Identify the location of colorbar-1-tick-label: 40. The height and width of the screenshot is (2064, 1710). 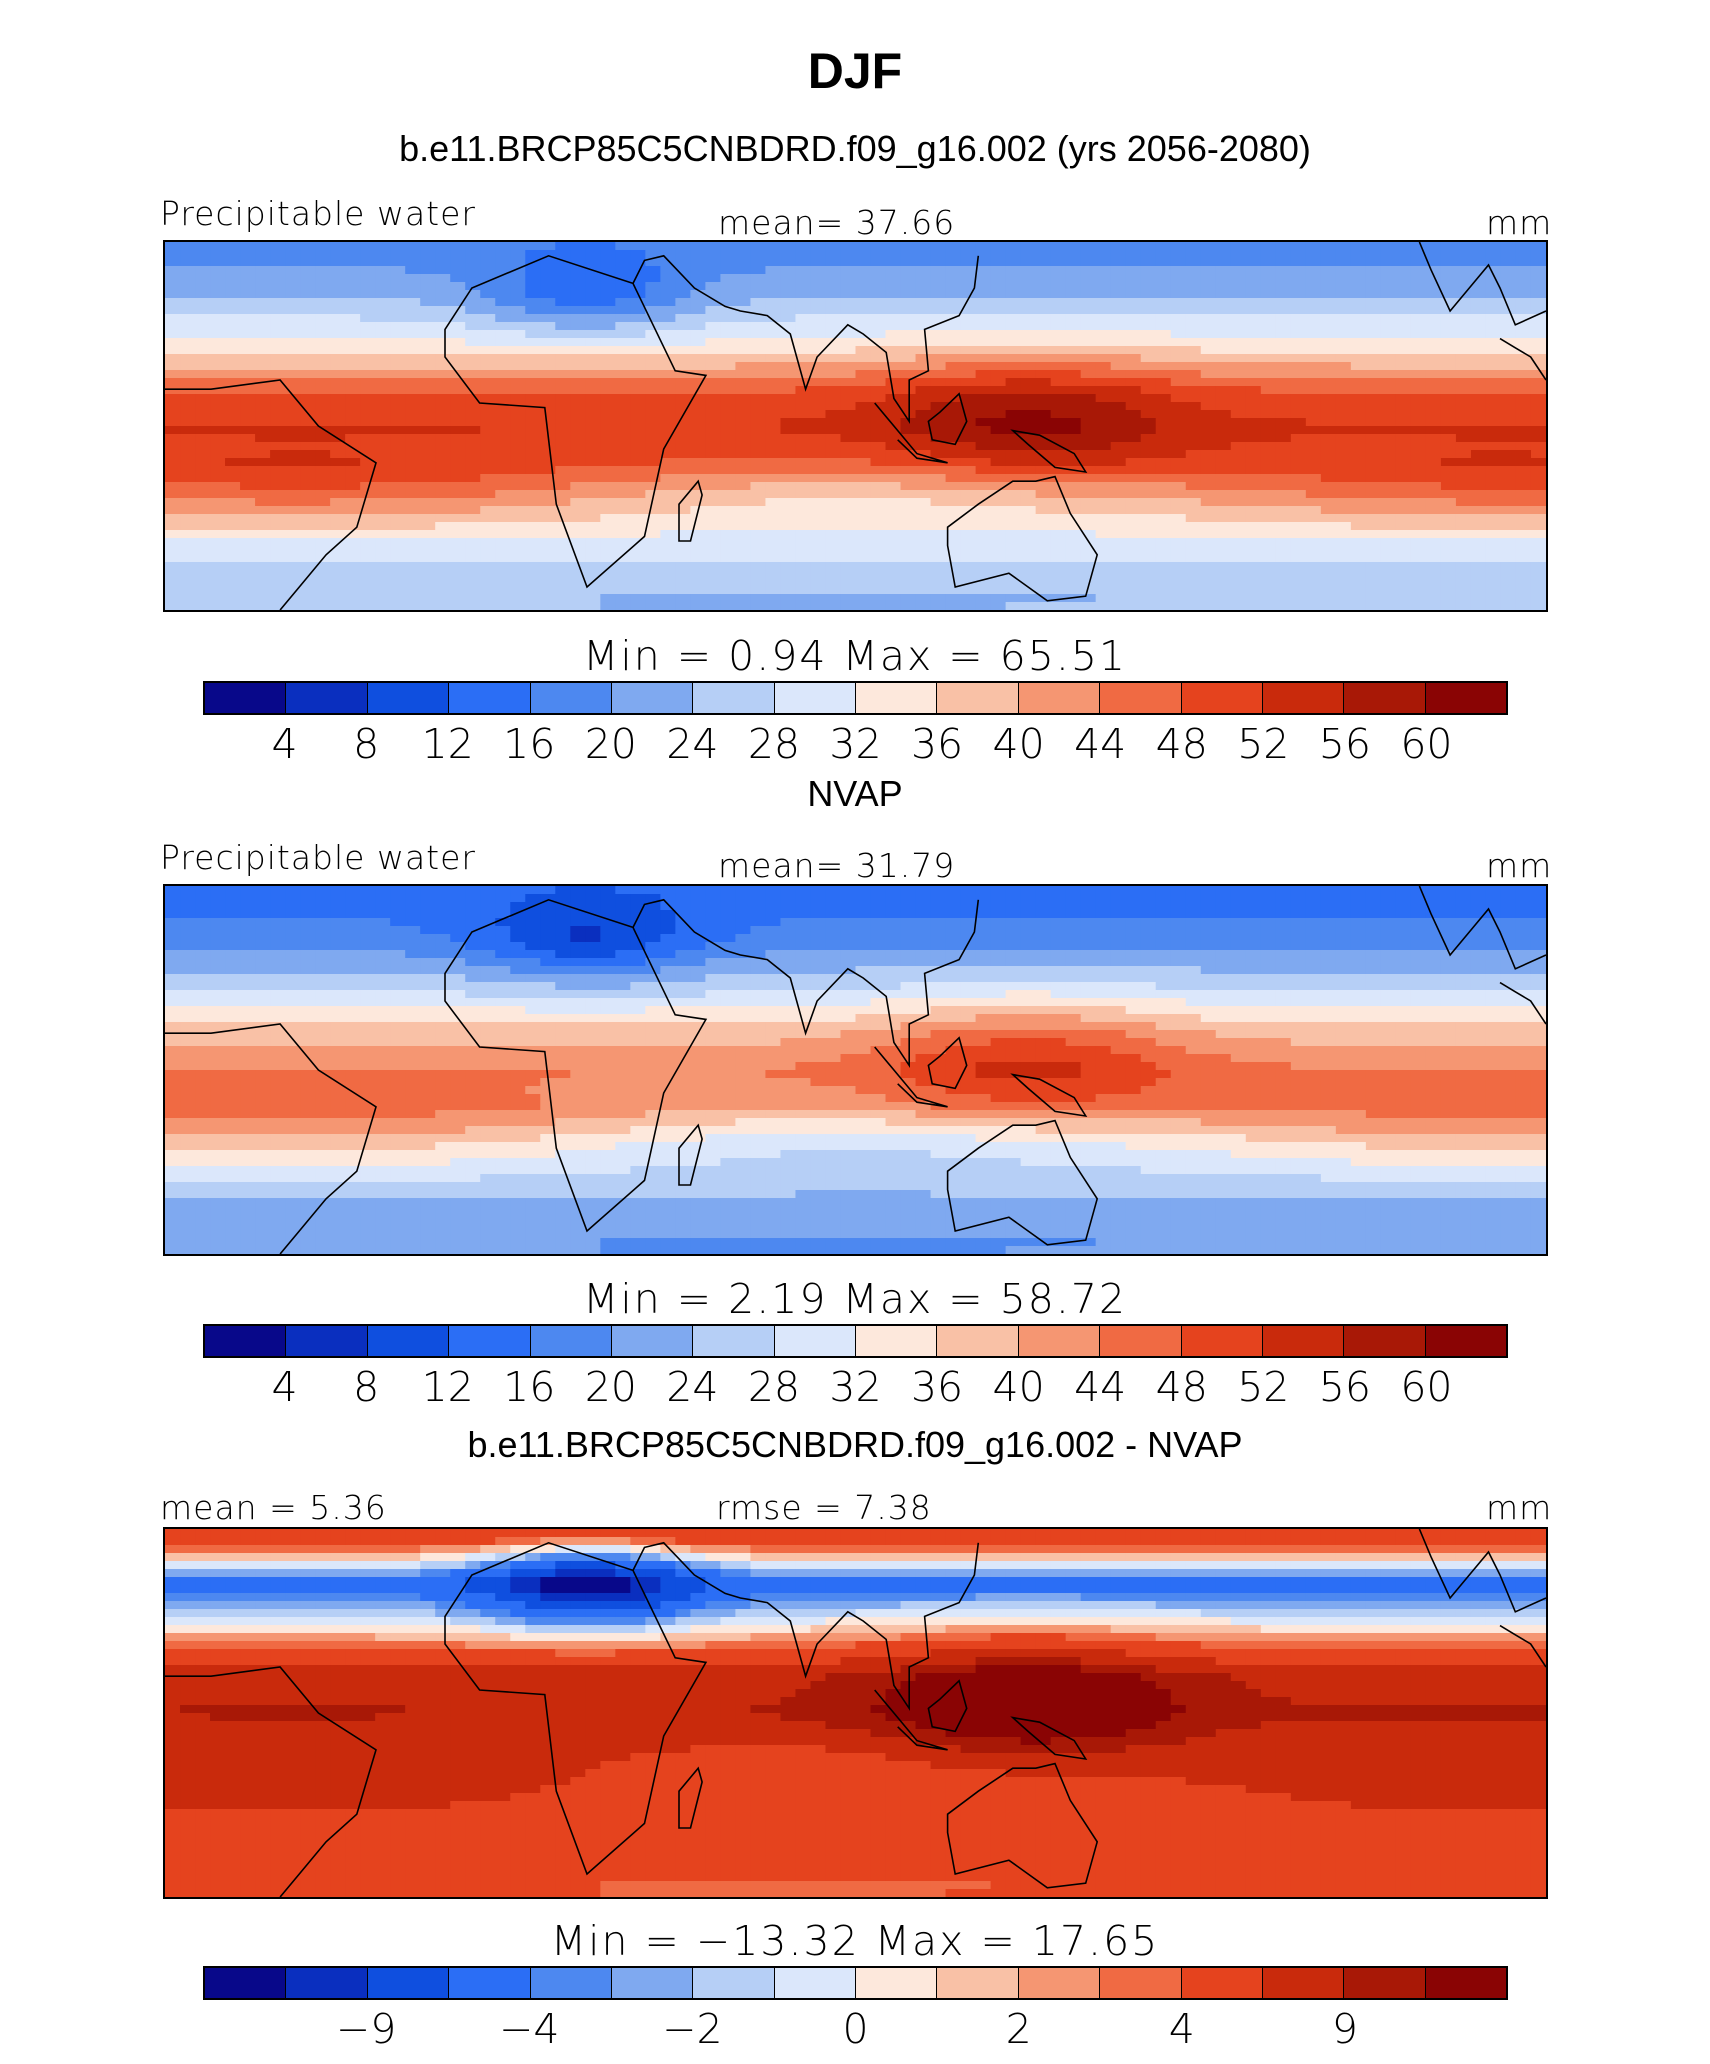
(1018, 744).